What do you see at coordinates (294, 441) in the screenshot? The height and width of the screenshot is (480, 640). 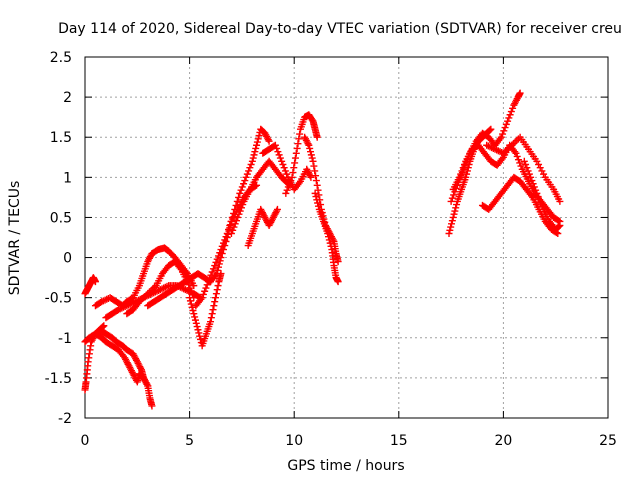 I see `x-tick-label: 10` at bounding box center [294, 441].